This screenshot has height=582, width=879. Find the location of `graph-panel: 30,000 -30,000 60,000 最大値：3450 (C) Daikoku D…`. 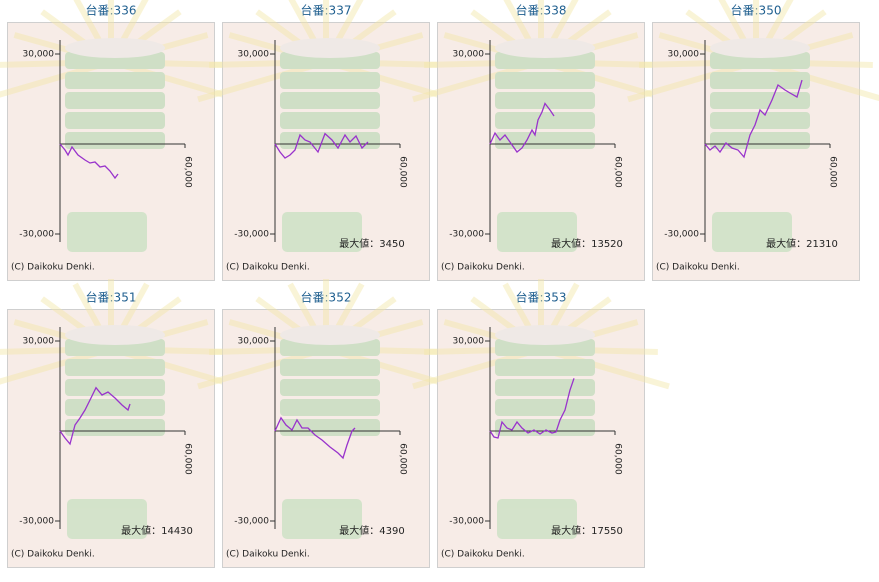

graph-panel: 30,000 -30,000 60,000 最大値：3450 (C) Daikoku D… is located at coordinates (326, 140).